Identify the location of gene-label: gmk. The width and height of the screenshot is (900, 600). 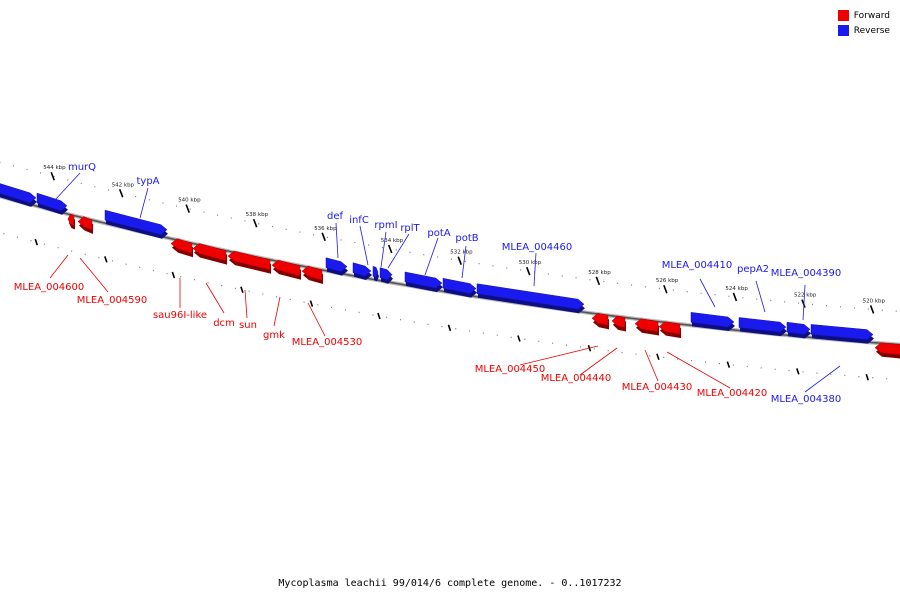
(274, 335).